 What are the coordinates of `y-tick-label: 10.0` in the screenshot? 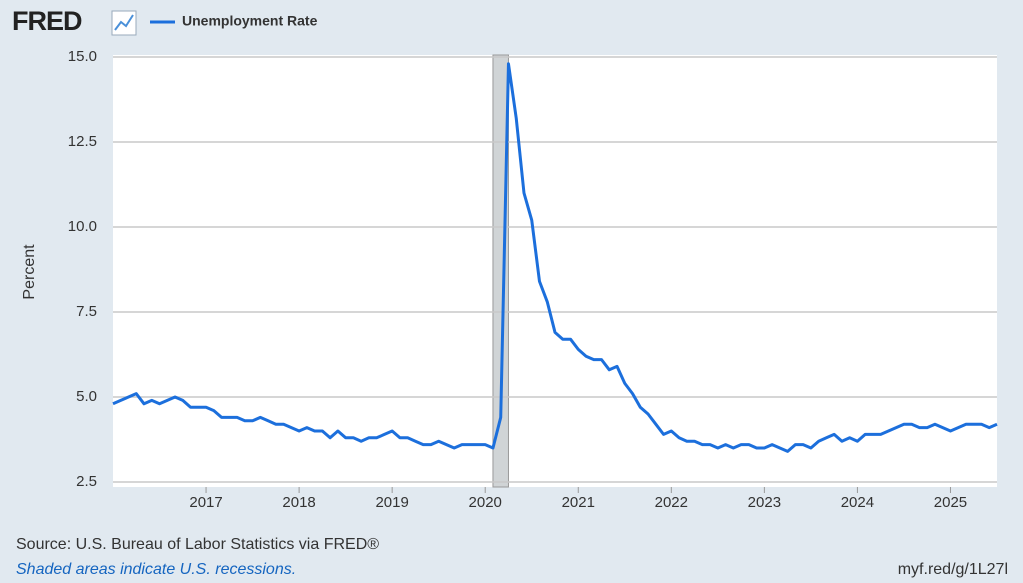 It's located at (82, 226).